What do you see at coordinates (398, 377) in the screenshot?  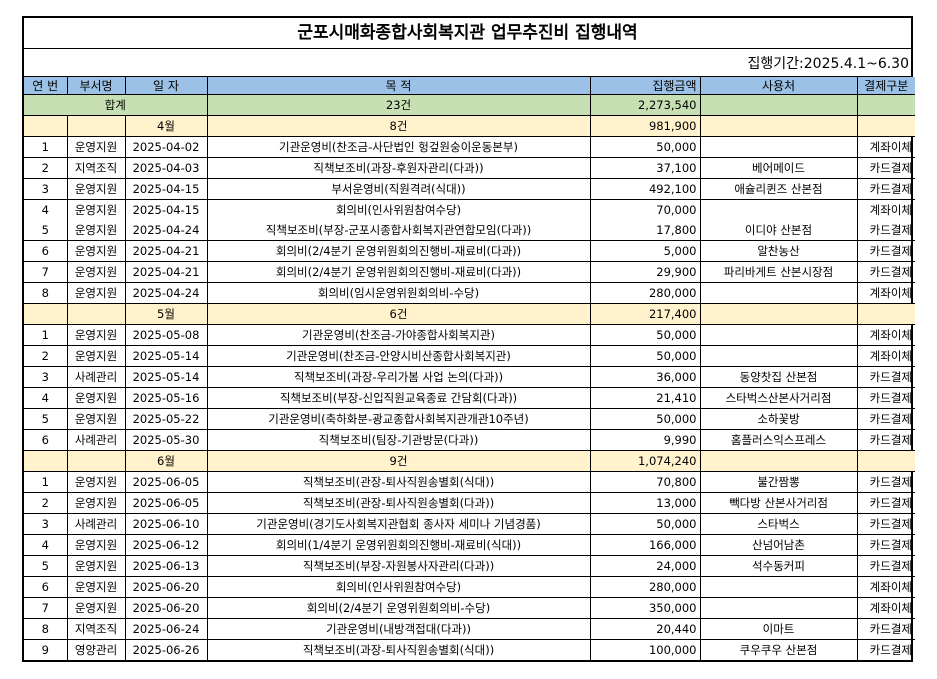 I see `purpose: 직책보조비(과장-우리가봄 사업 논의(다과))` at bounding box center [398, 377].